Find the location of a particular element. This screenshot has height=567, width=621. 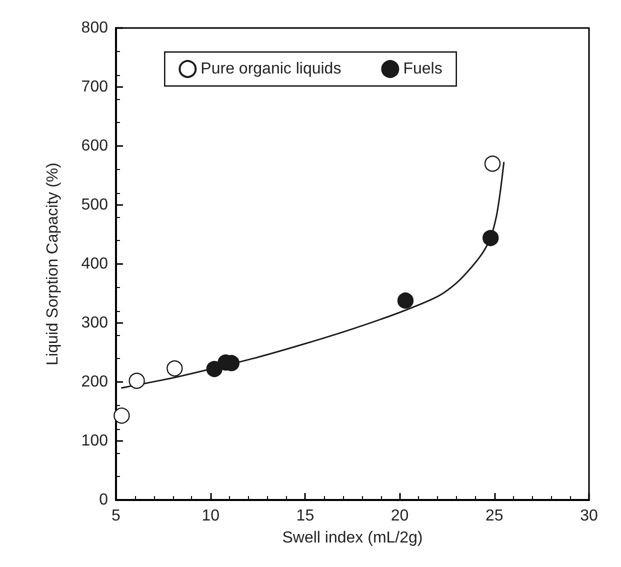

y-tick-label: 100 is located at coordinates (94, 441).